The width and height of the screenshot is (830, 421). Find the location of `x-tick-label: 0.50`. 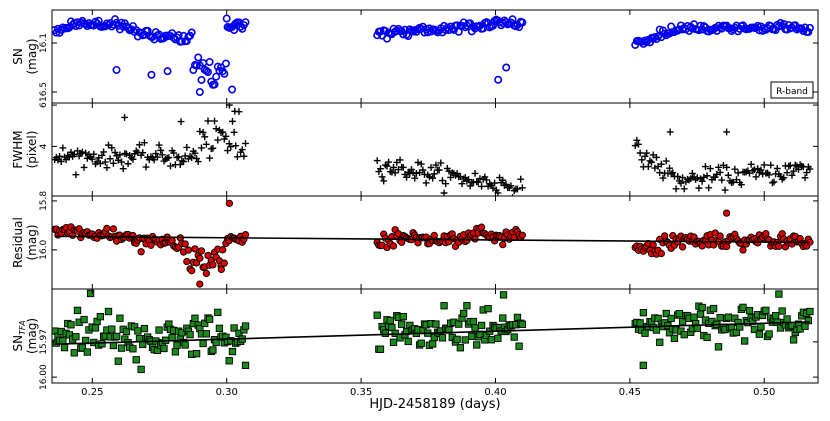

x-tick-label: 0.50 is located at coordinates (764, 392).